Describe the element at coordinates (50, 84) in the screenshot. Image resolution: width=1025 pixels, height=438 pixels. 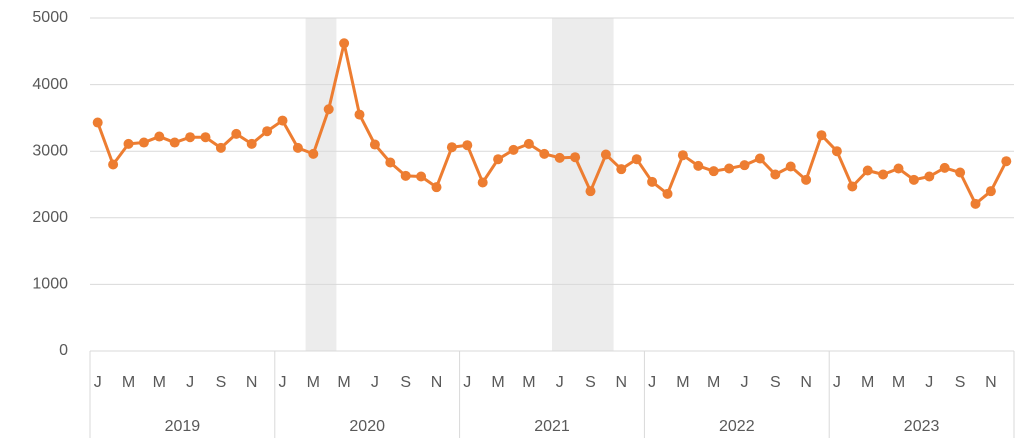
I see `y-tick-label: 4000` at that location.